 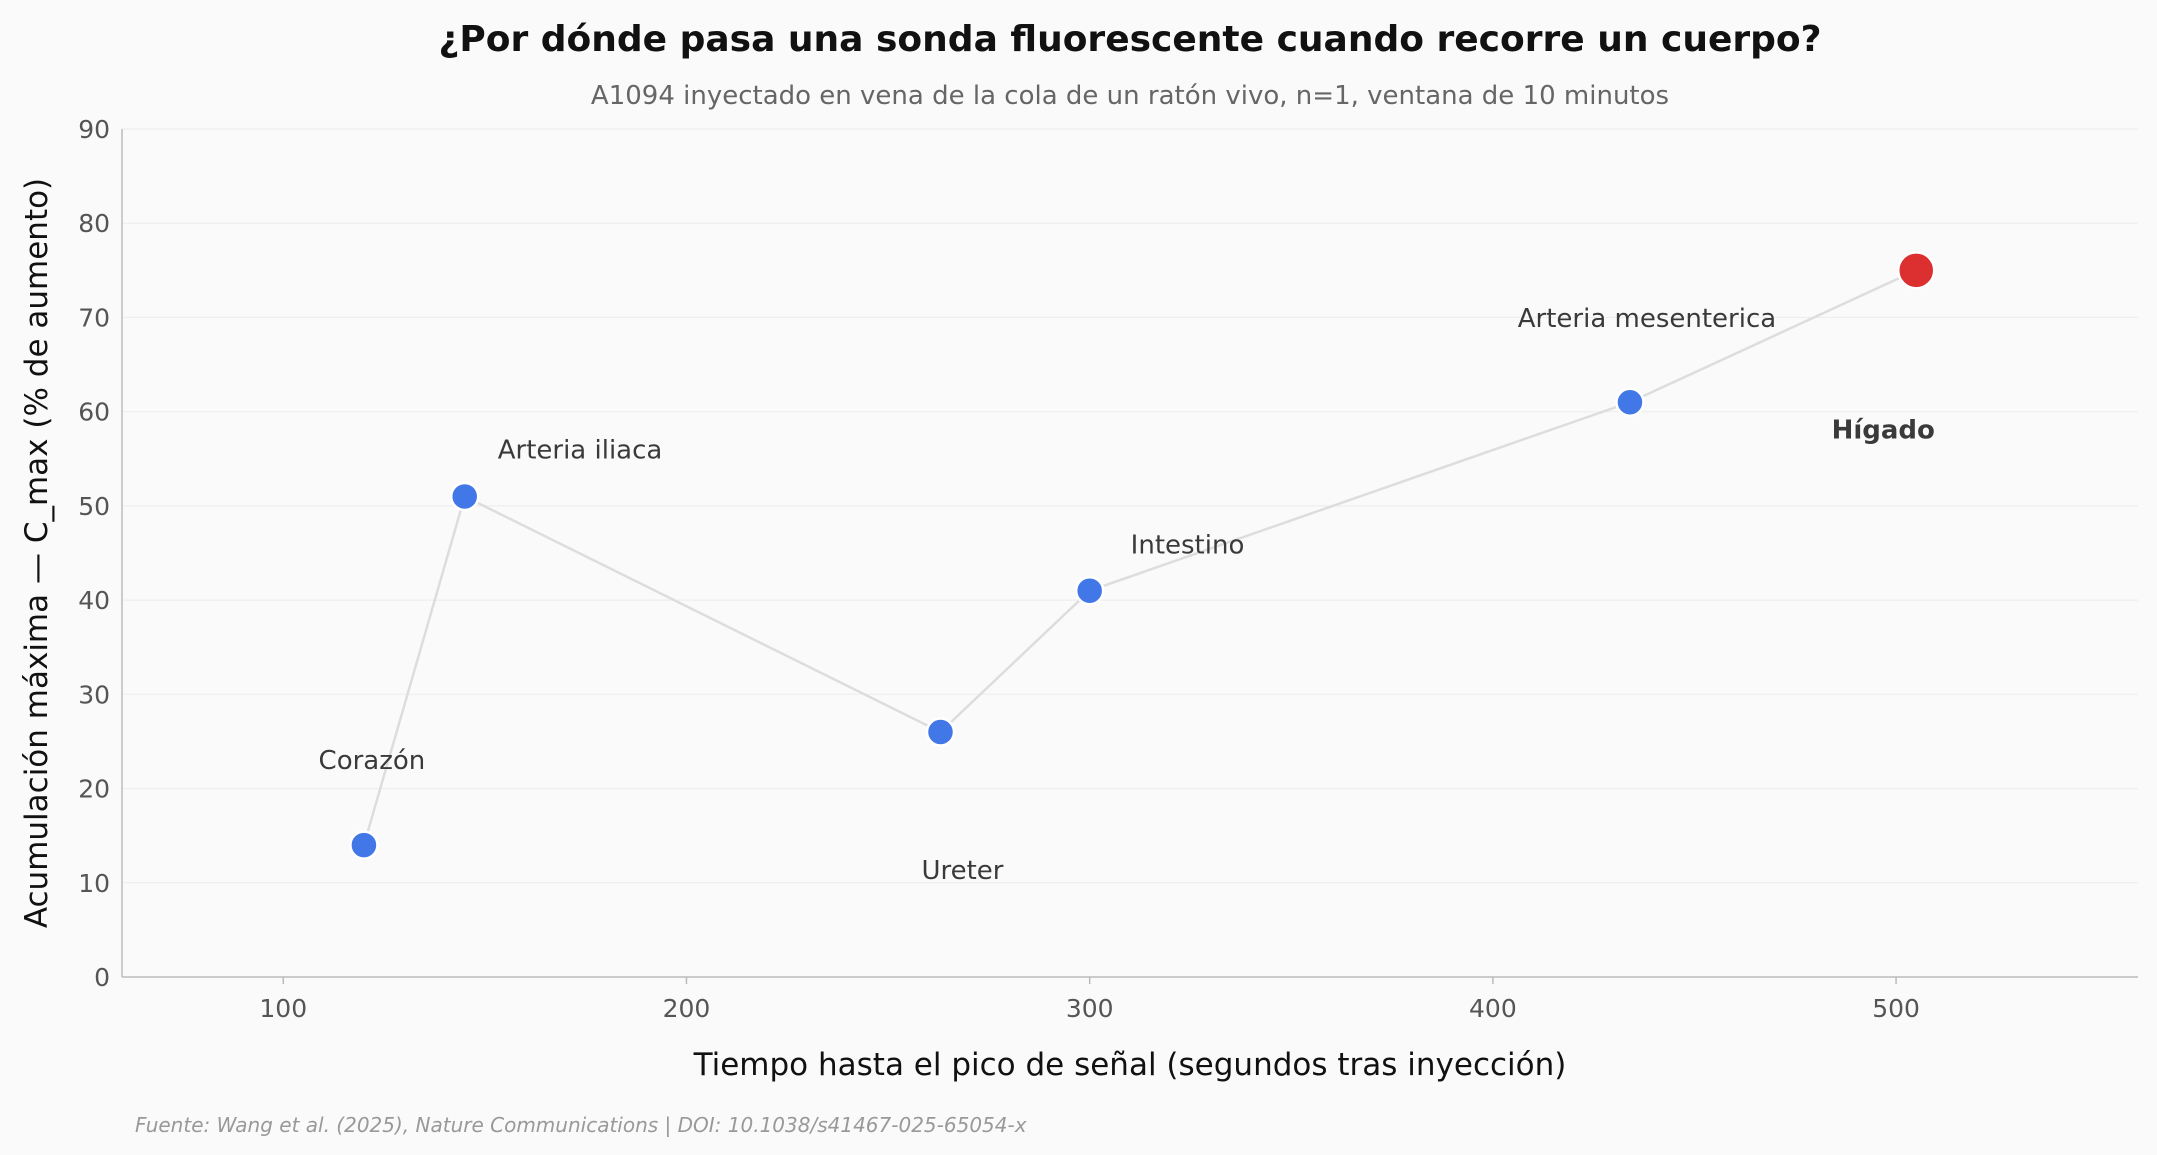 What do you see at coordinates (94, 883) in the screenshot?
I see `y-tick-label: 10` at bounding box center [94, 883].